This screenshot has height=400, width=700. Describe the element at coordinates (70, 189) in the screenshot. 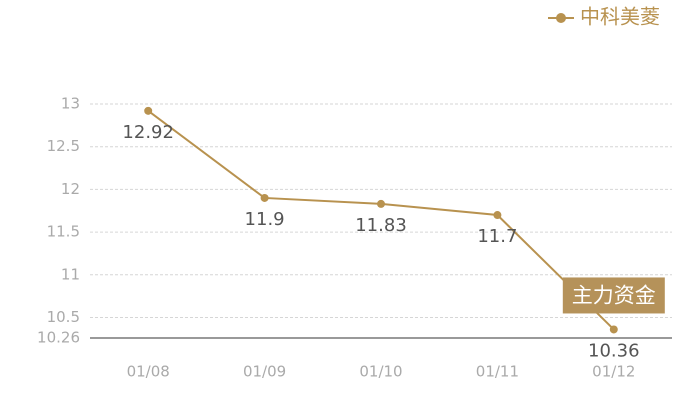

I see `y-tick-label: 12` at that location.